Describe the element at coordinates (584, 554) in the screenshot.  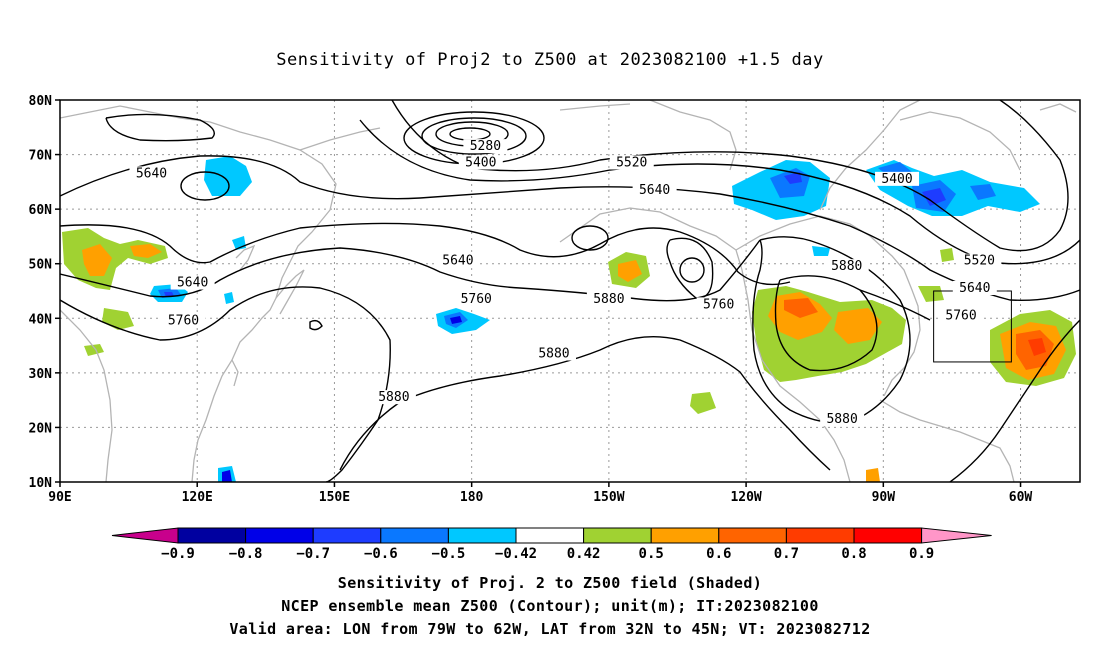
I see `colorbar-label: 0.42` at that location.